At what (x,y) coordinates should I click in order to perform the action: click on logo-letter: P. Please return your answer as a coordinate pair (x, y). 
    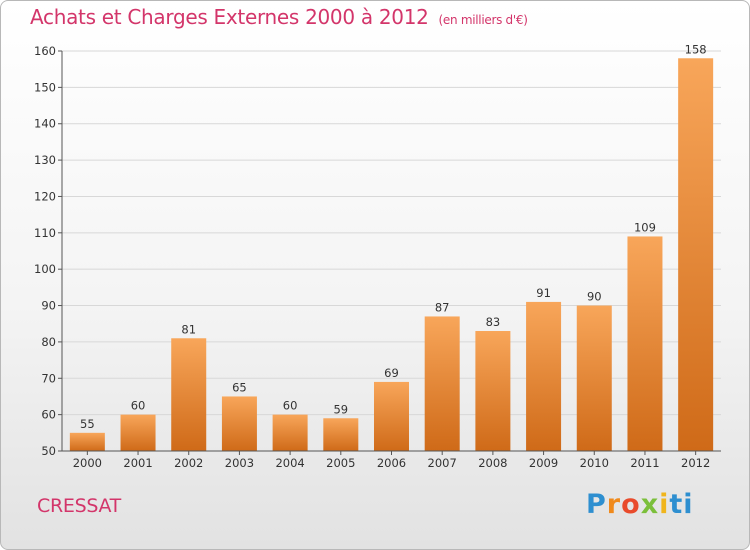
    Looking at the image, I should click on (596, 504).